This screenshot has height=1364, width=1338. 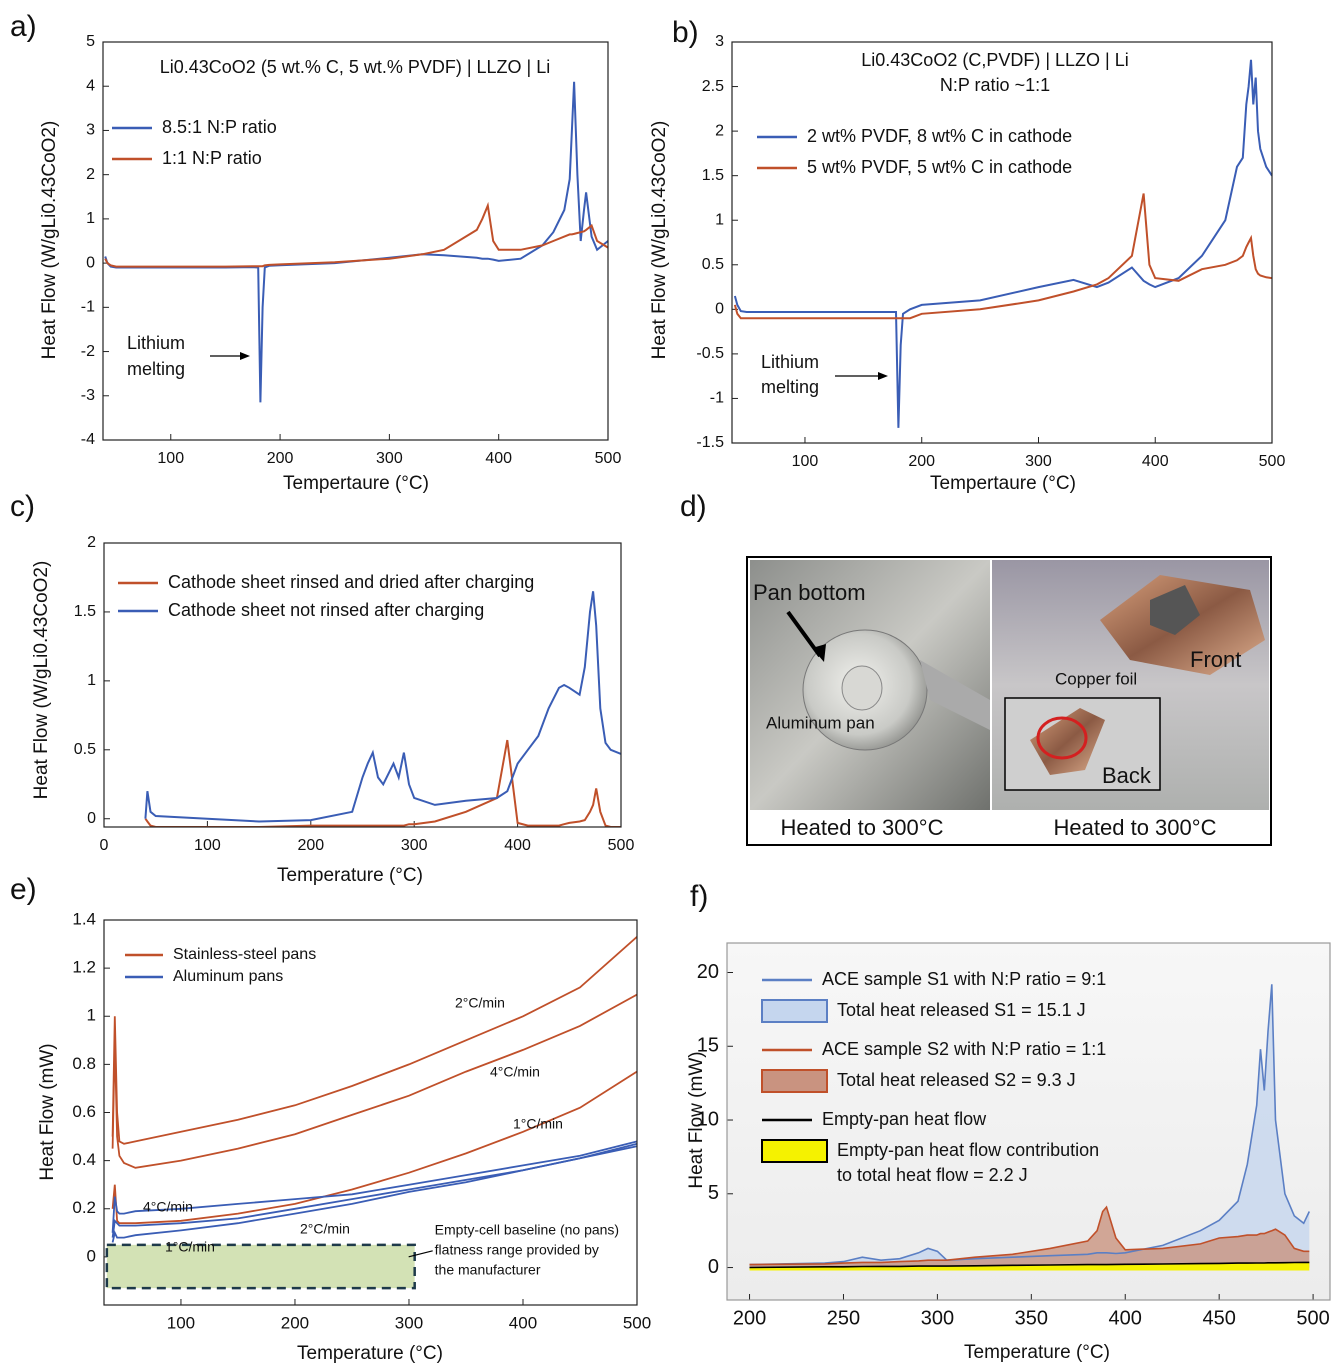 What do you see at coordinates (964, 979) in the screenshot?
I see `legend-label: ACE sample S1 with N:P ratio = 9:1` at bounding box center [964, 979].